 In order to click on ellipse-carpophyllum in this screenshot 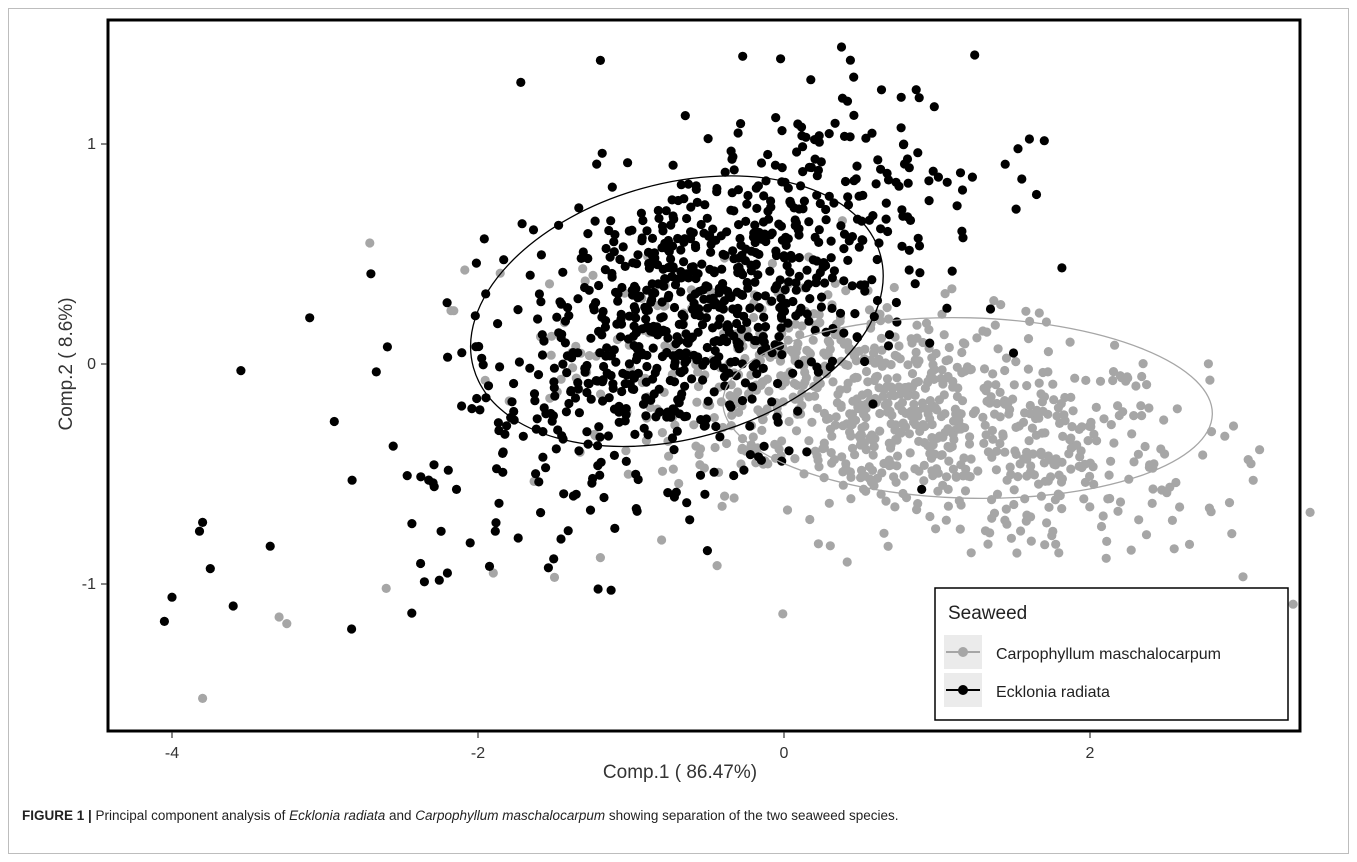, I will do `click(967, 408)`.